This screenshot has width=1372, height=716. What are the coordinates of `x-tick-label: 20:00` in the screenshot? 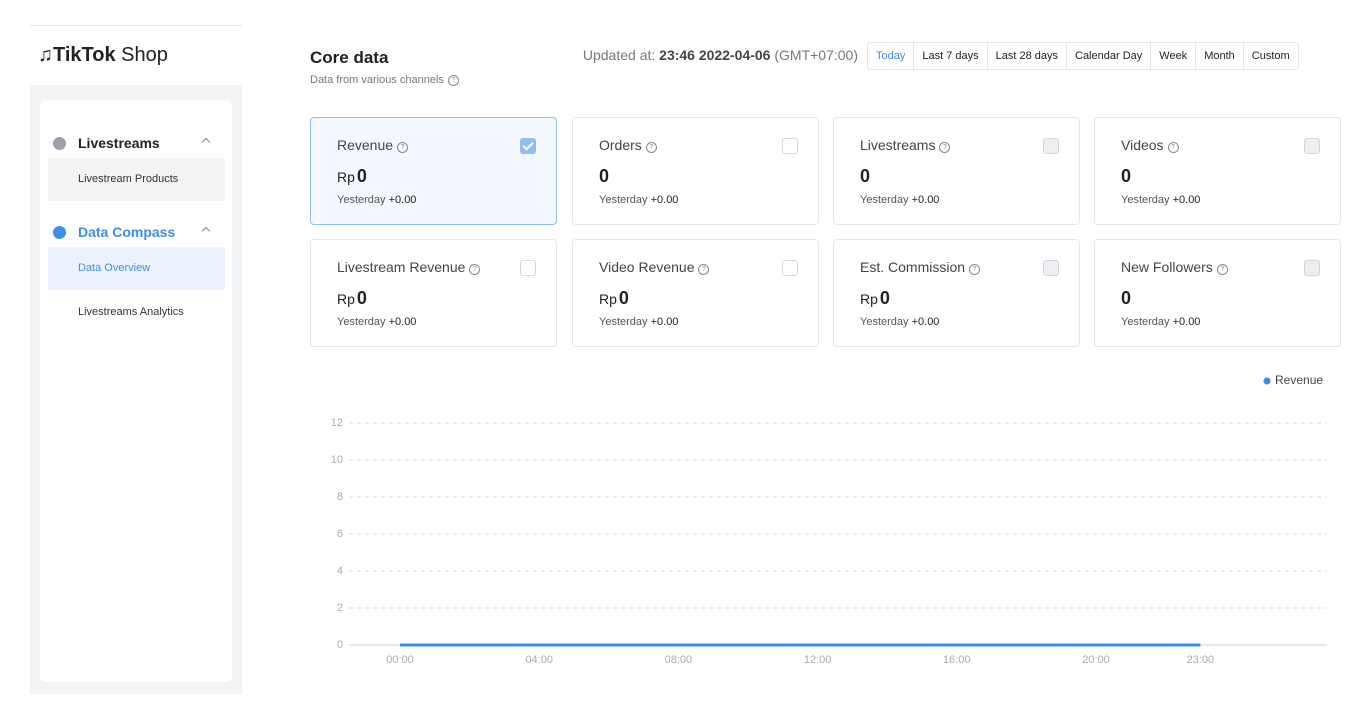 It's located at (1096, 660).